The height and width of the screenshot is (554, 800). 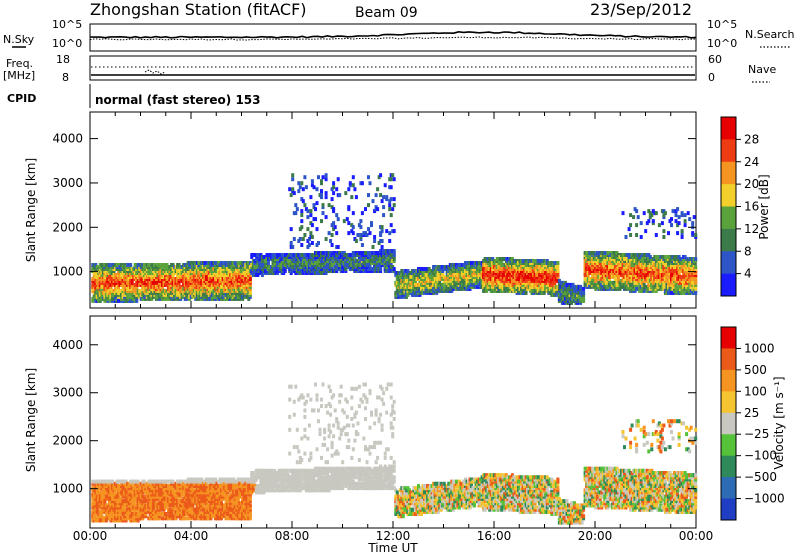 I want to click on freq-panel: Freq. [MHz] 18 8 60 0 Nave, so click(x=389, y=68).